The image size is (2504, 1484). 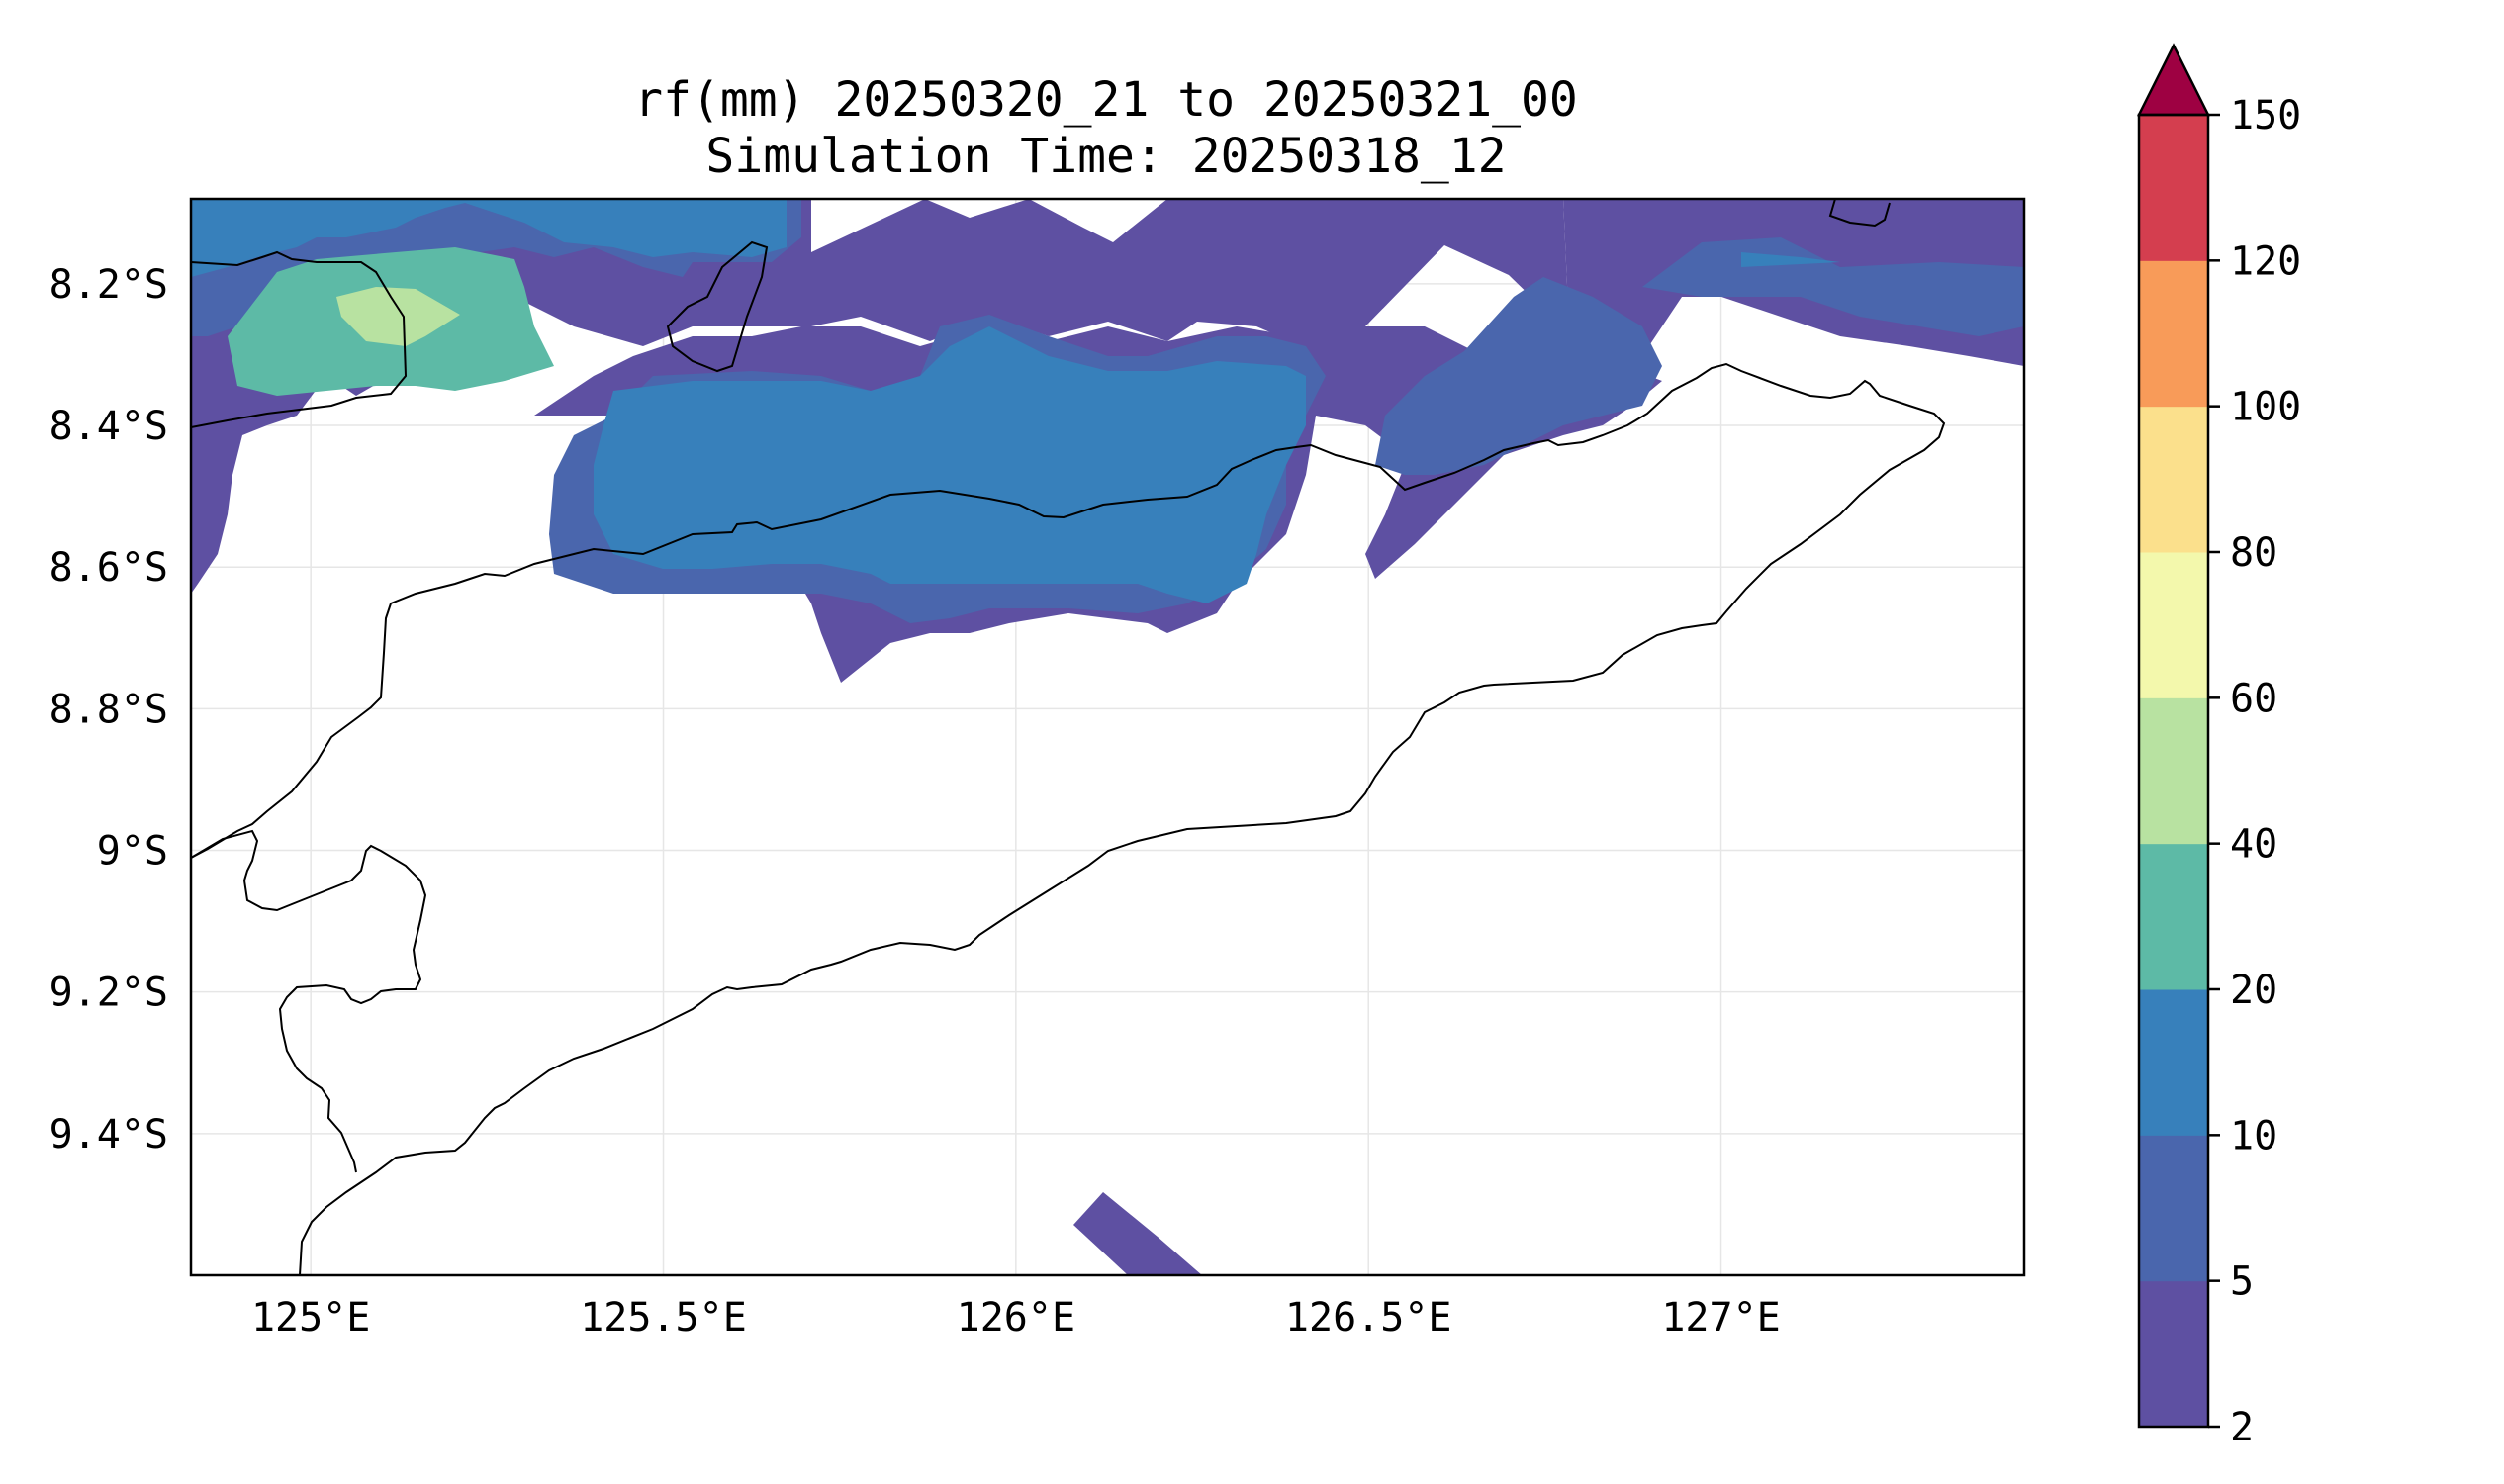 I want to click on colorbar-tick-label: 80, so click(x=2253, y=553).